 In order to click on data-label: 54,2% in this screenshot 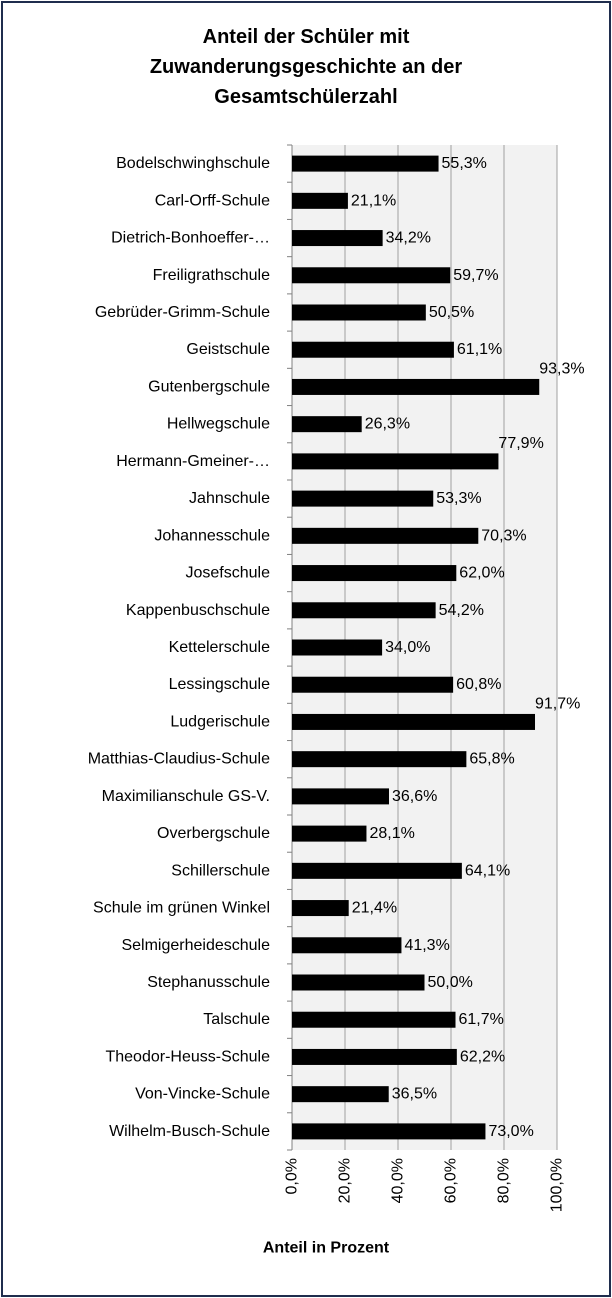, I will do `click(461, 610)`.